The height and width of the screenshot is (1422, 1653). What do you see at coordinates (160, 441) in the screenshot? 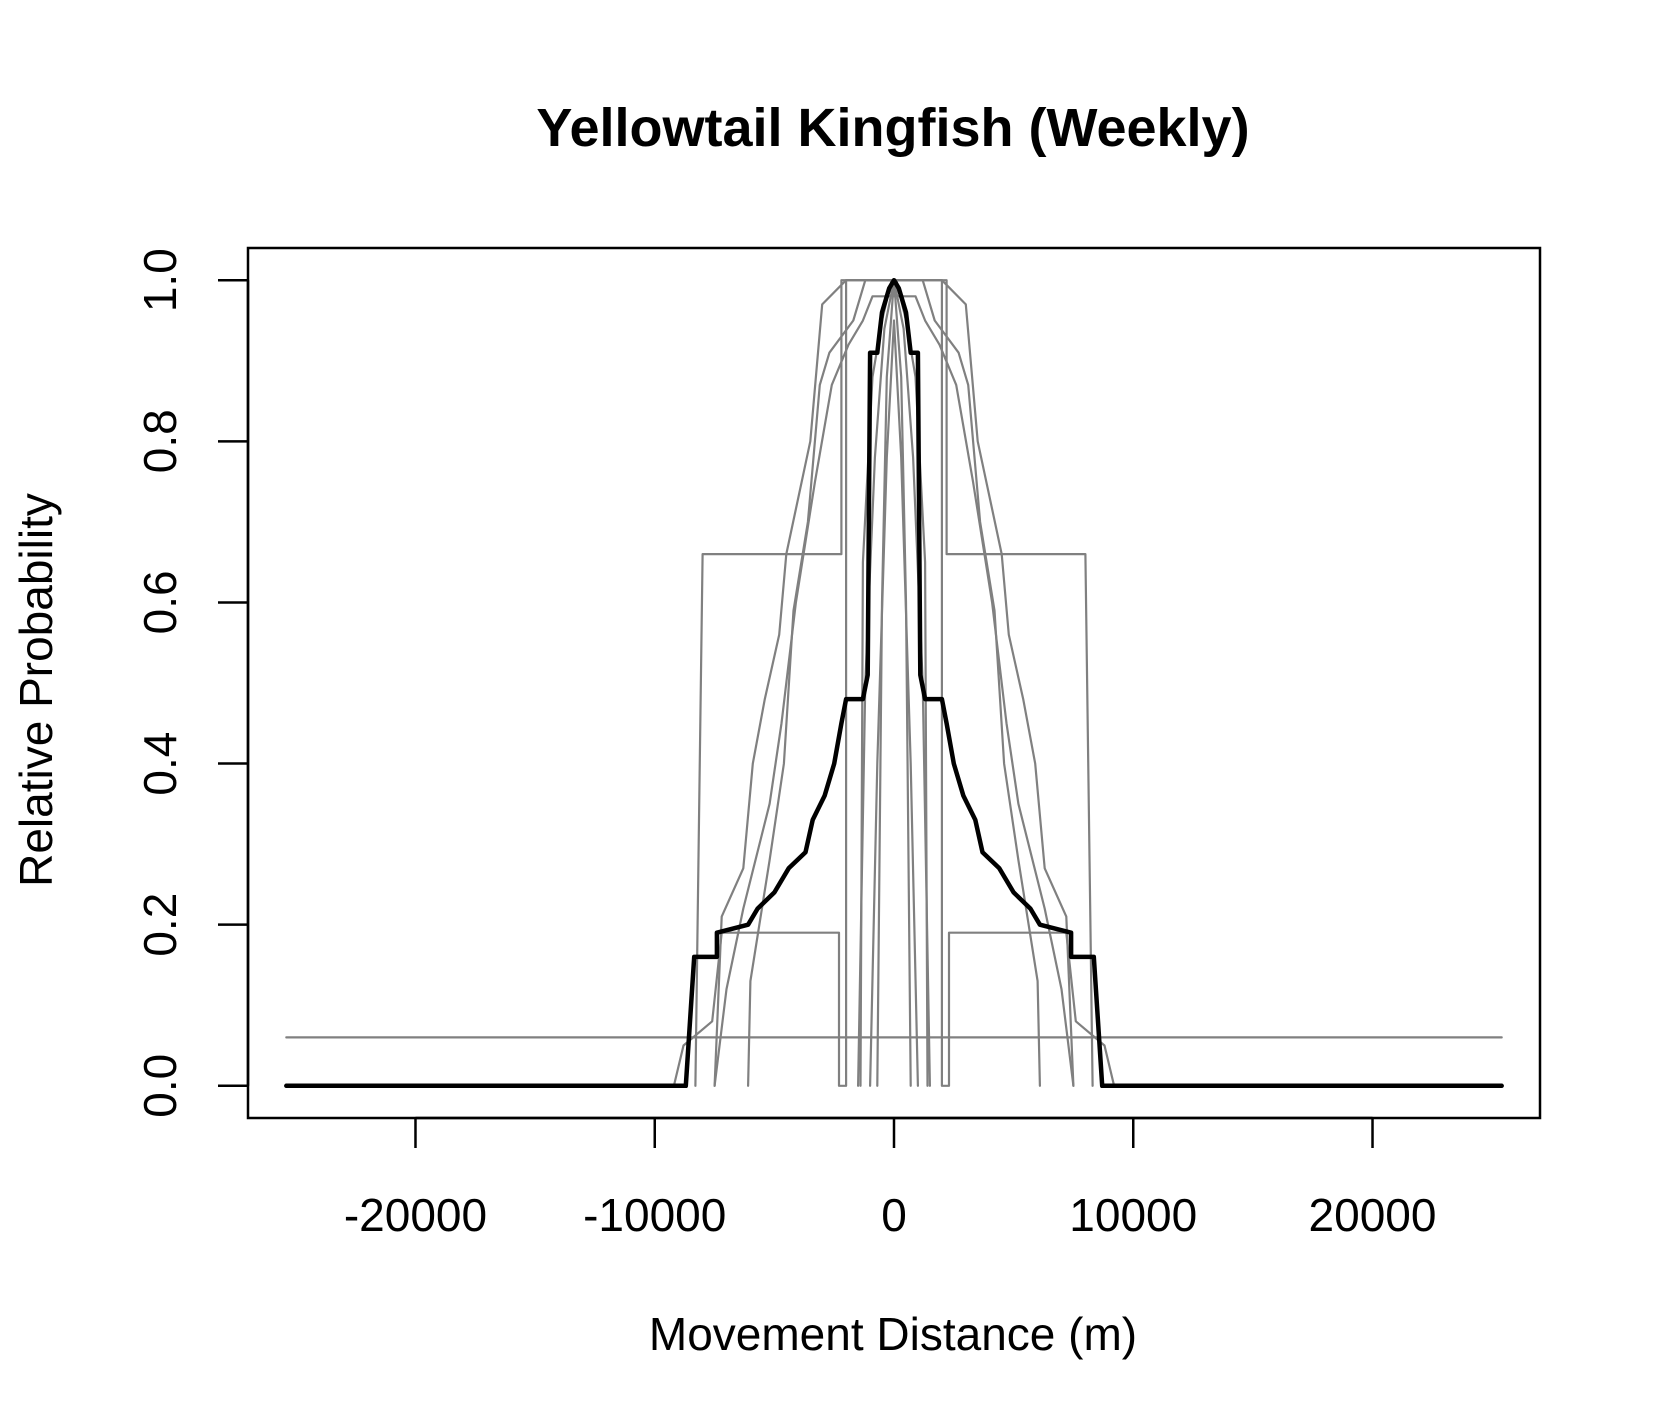
I see `y-tick-label: 0.8` at bounding box center [160, 441].